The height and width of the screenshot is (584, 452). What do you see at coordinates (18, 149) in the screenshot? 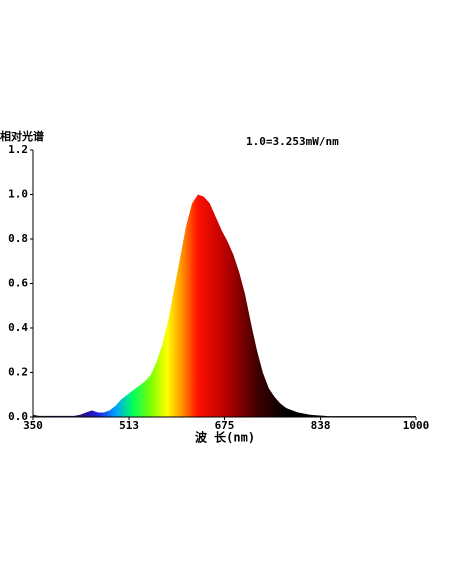
I see `y-tick-label: 1.2` at bounding box center [18, 149].